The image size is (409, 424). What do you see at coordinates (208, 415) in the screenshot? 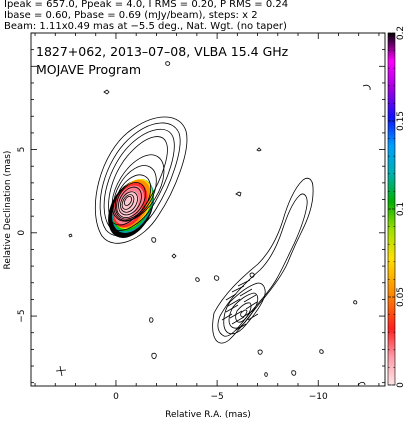
I see `x-axis-label: Relative R.A. (mas)` at bounding box center [208, 415].